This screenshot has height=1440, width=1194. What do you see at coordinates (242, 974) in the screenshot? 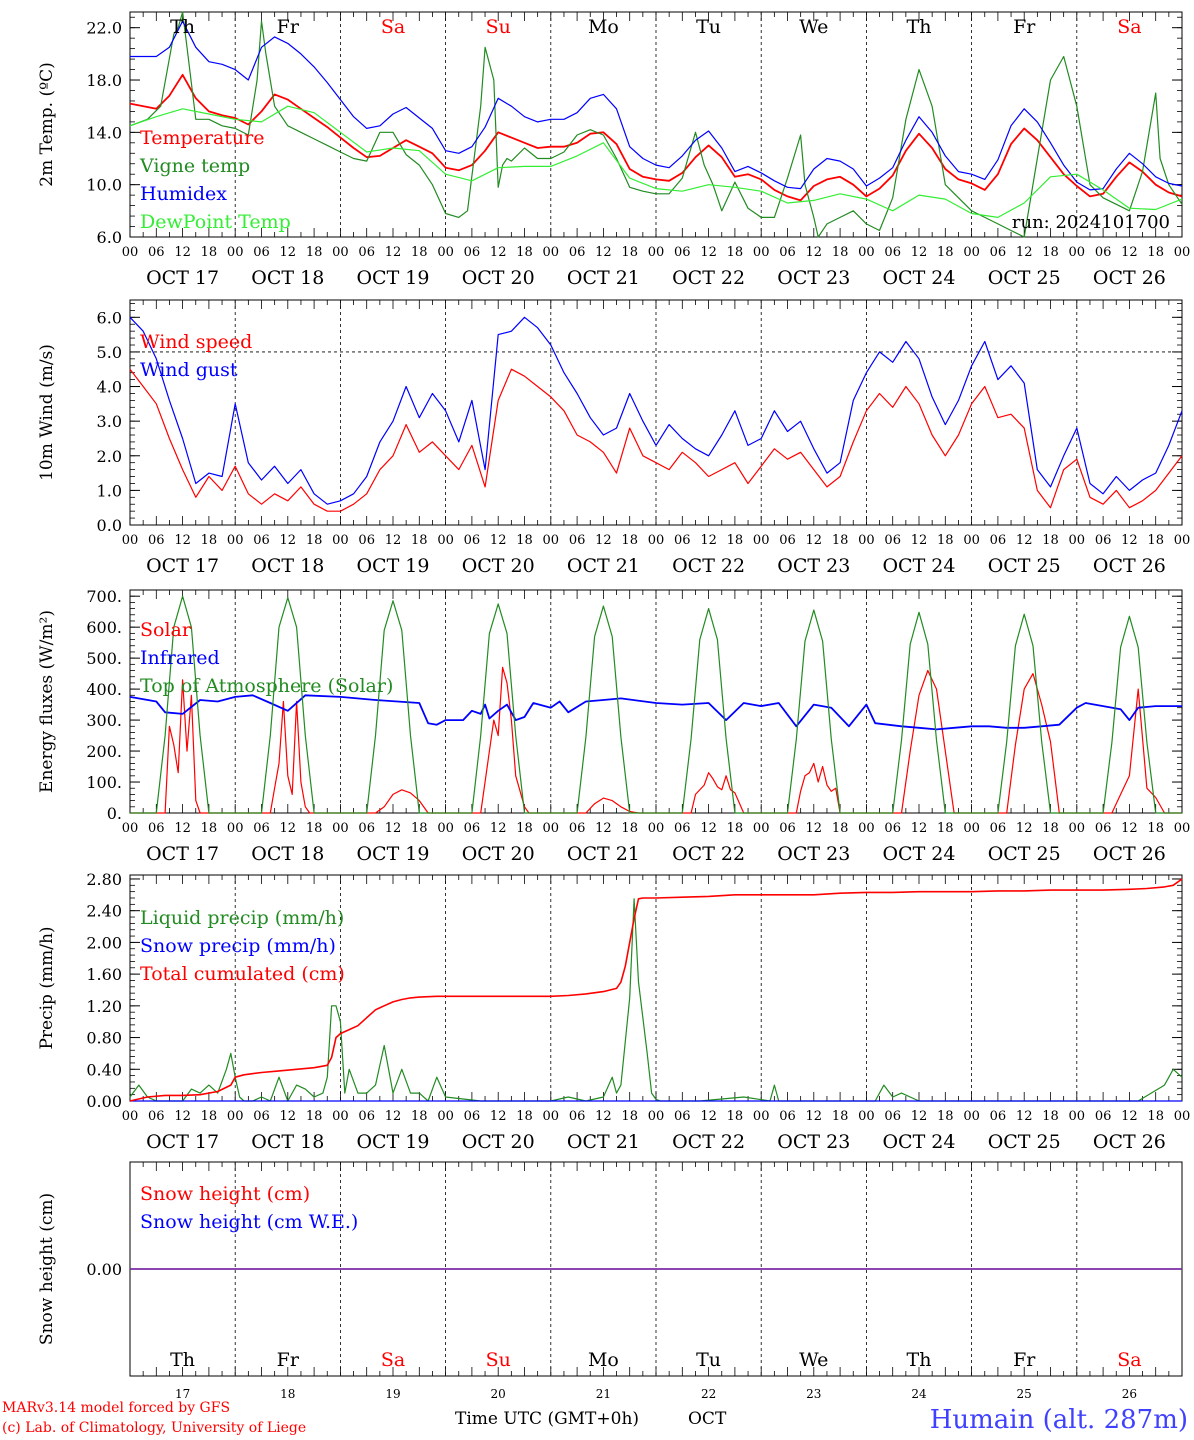
I see `legend-entry: Total cumulated (cm)` at bounding box center [242, 974].